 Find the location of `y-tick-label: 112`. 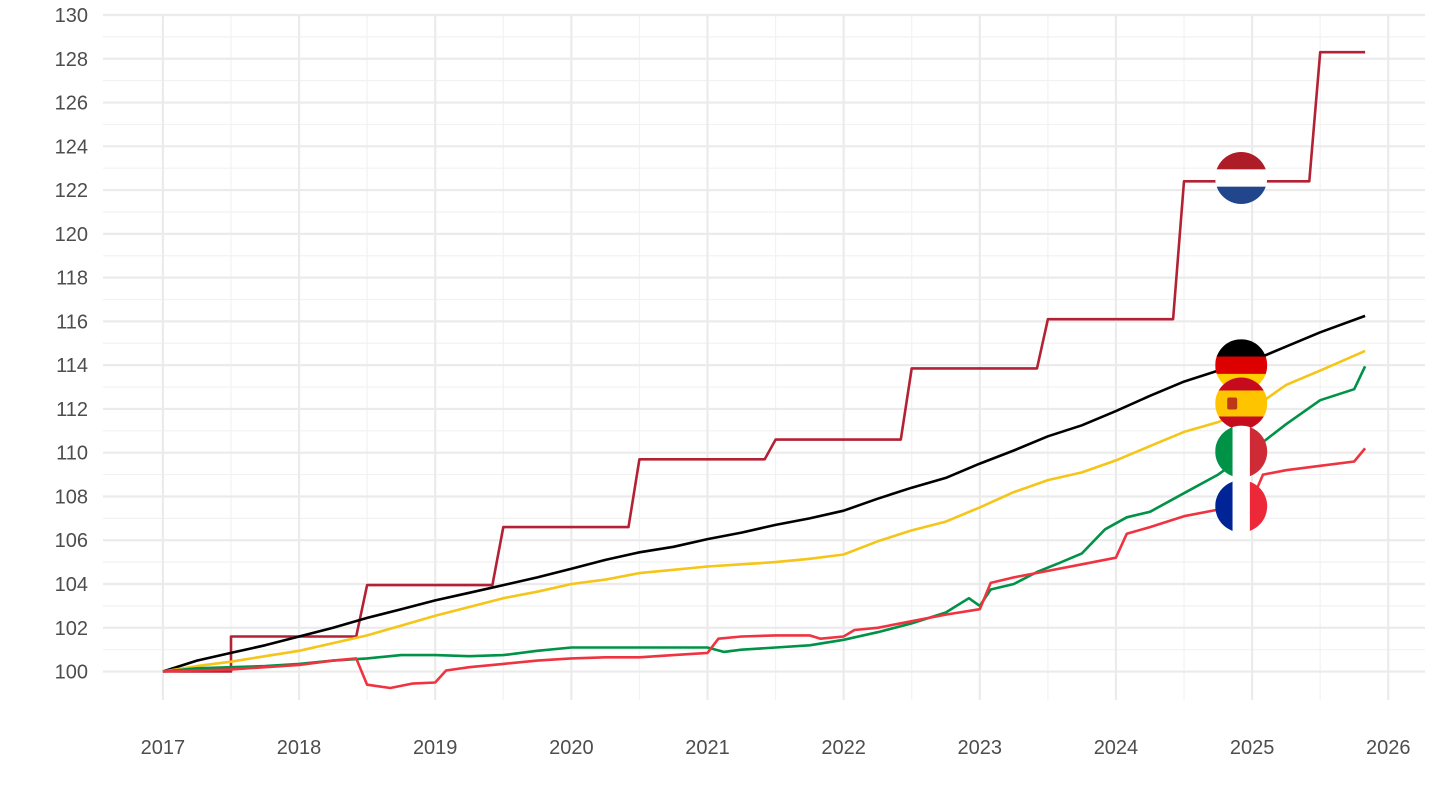

y-tick-label: 112 is located at coordinates (72, 410).